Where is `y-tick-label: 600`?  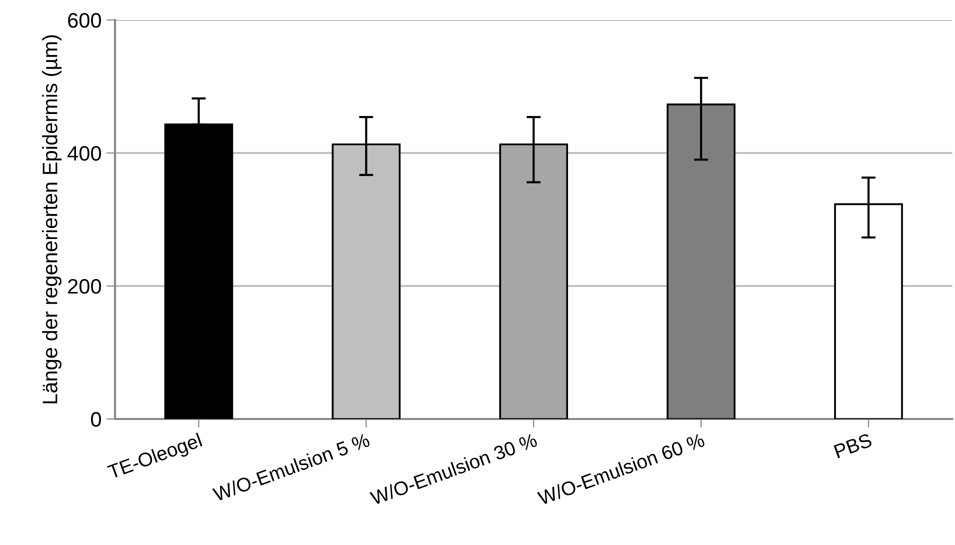
y-tick-label: 600 is located at coordinates (84, 20).